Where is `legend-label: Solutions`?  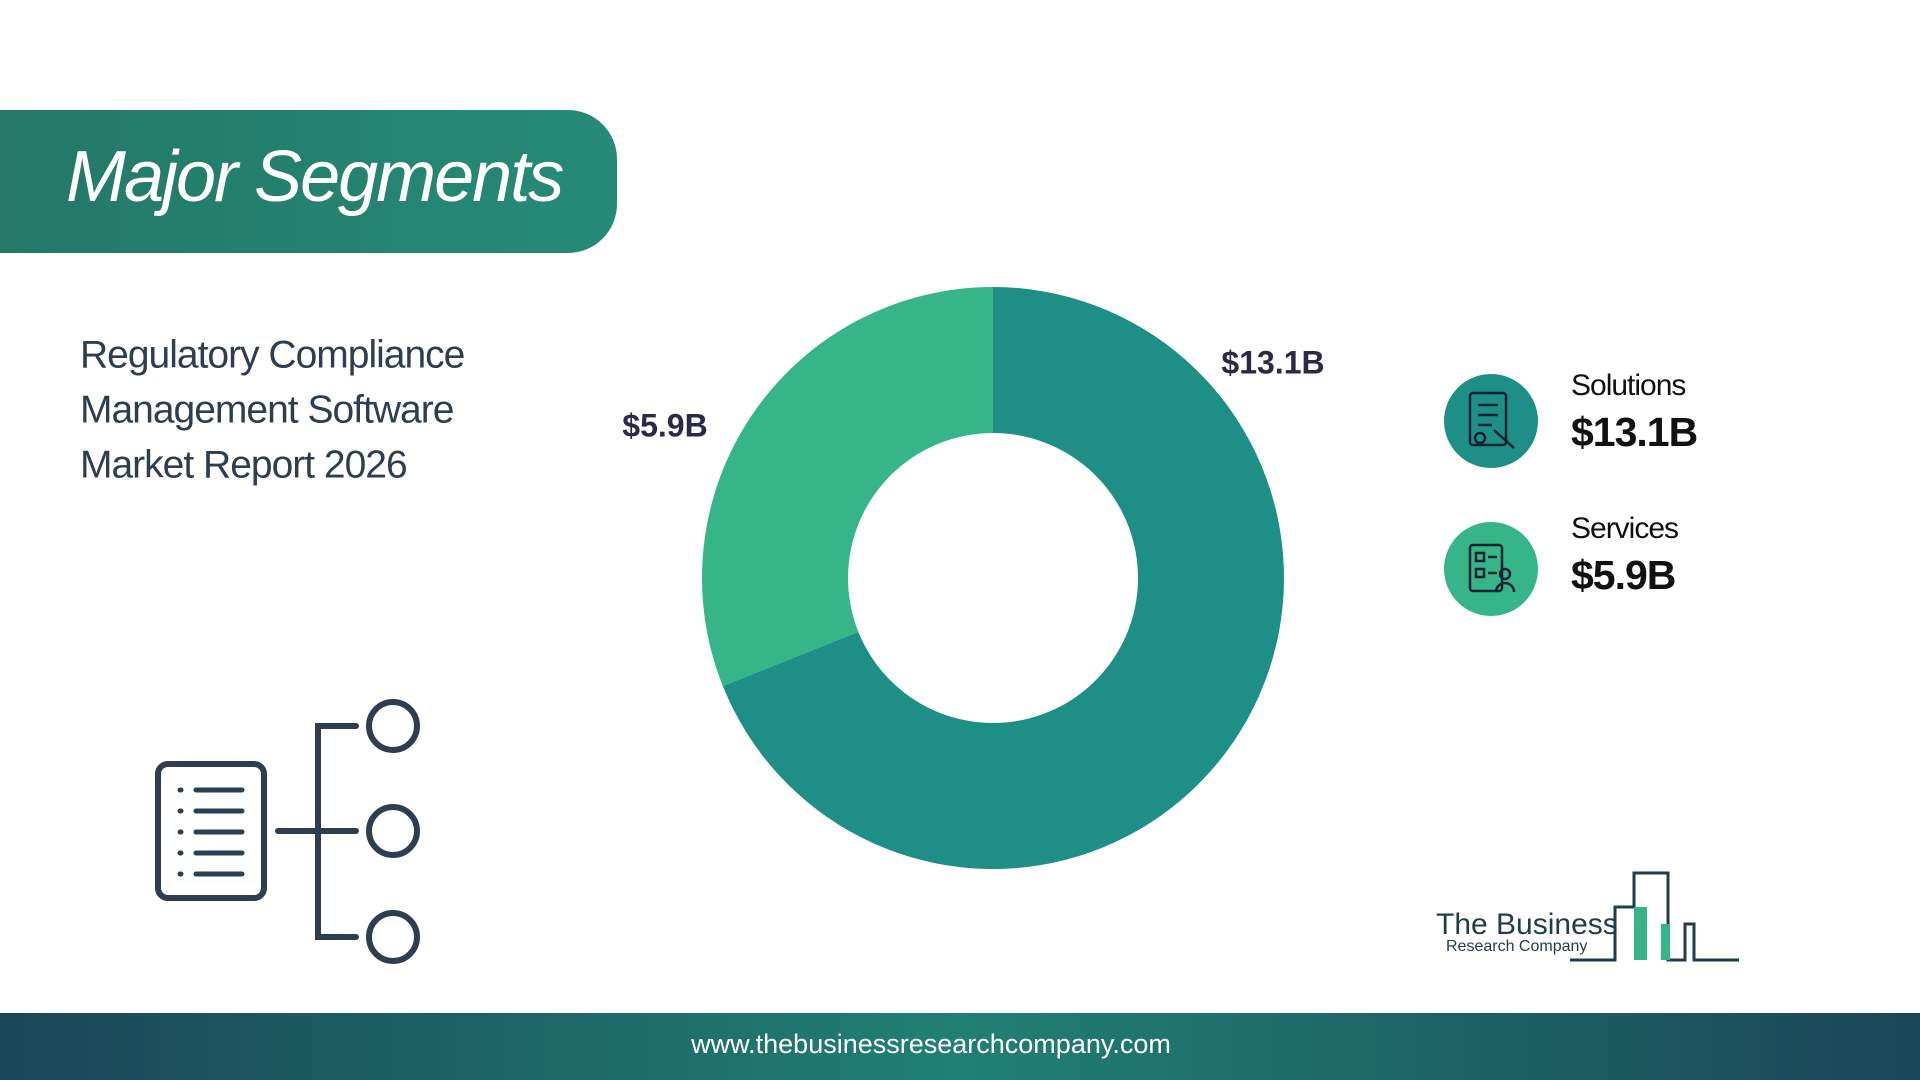 legend-label: Solutions is located at coordinates (1628, 385).